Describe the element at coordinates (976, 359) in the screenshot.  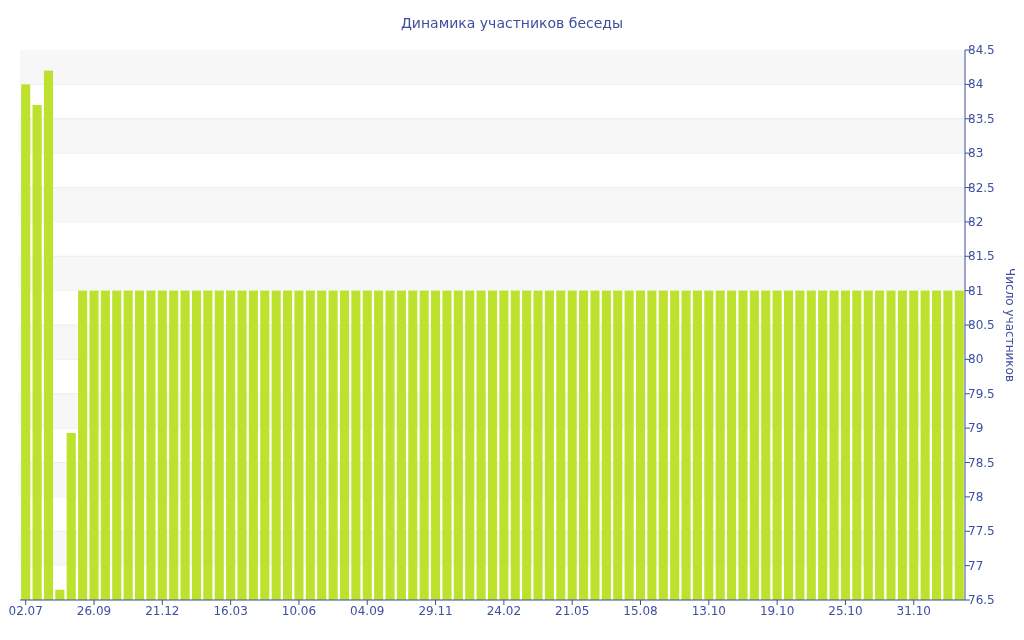
I see `y-tick-label: 80` at that location.